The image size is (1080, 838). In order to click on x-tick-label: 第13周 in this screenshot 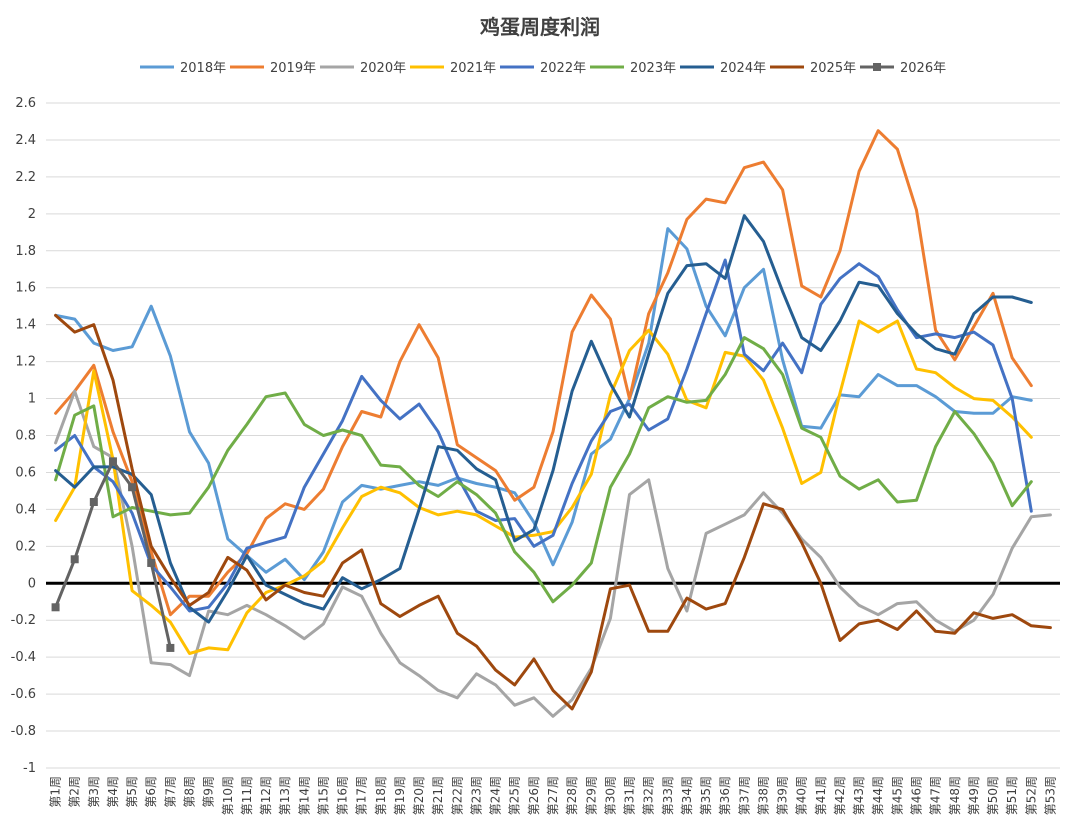, I will do `click(285, 795)`.